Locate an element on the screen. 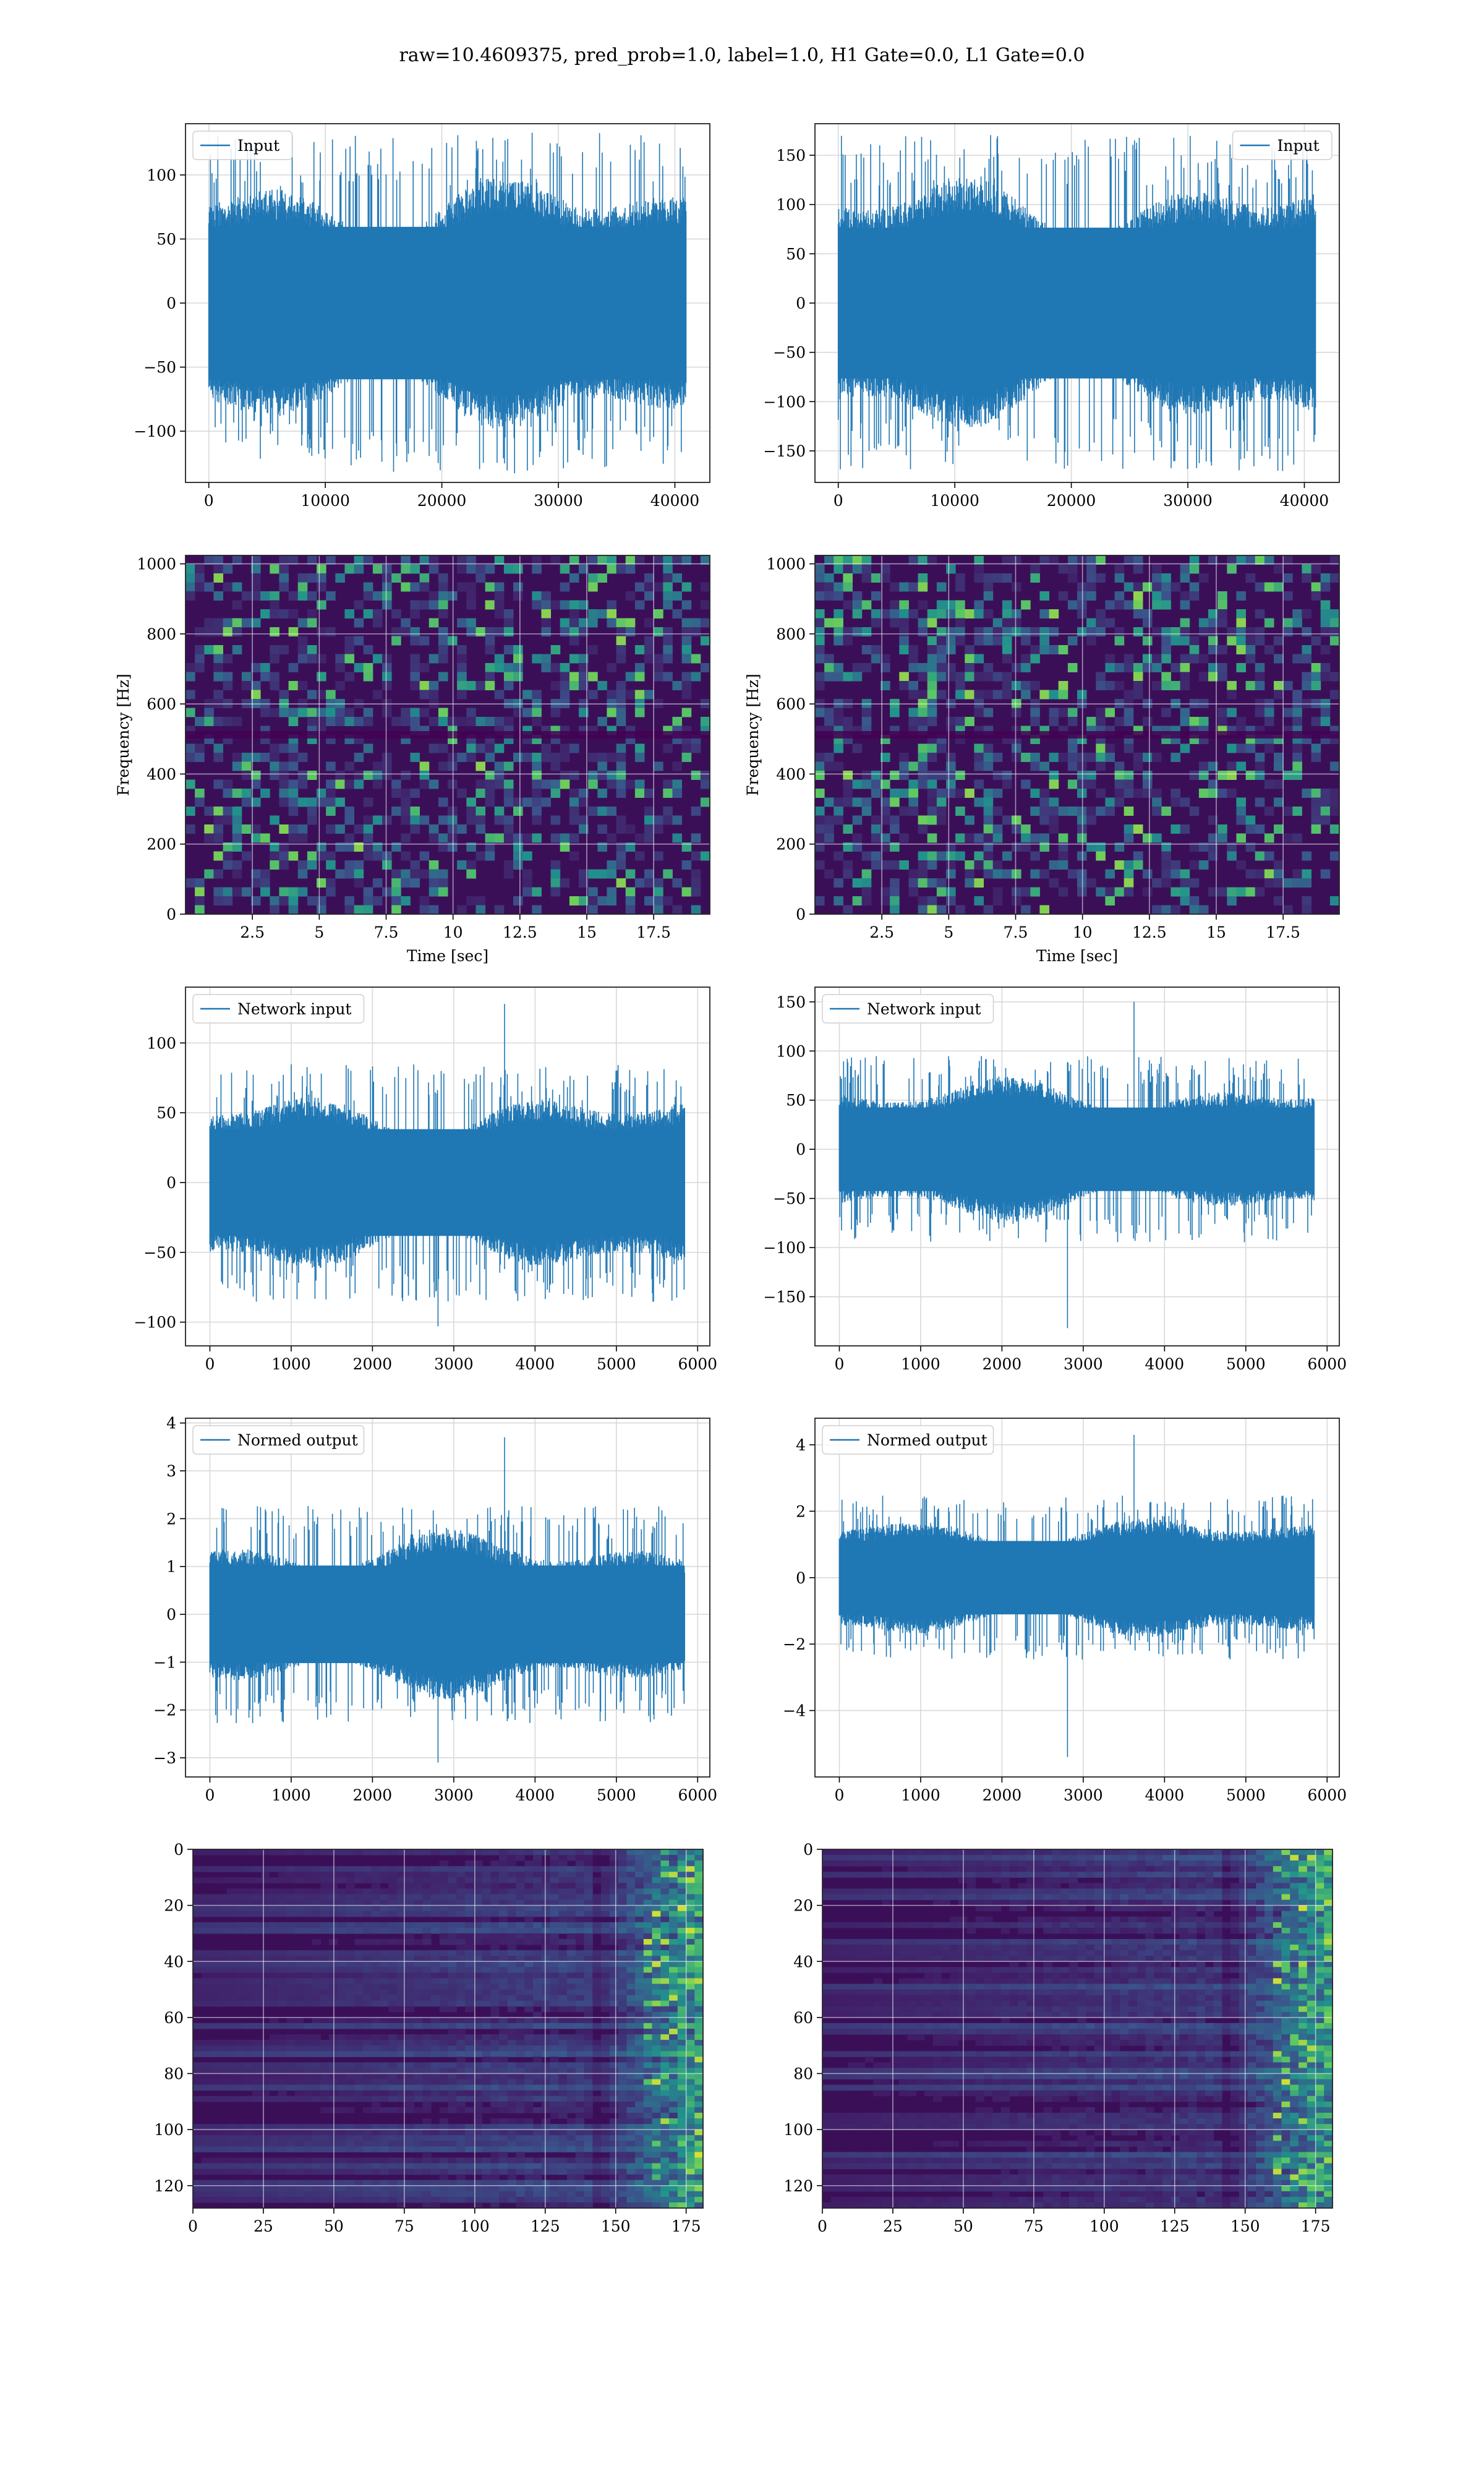  spectrogram-row2-left is located at coordinates (448, 735).